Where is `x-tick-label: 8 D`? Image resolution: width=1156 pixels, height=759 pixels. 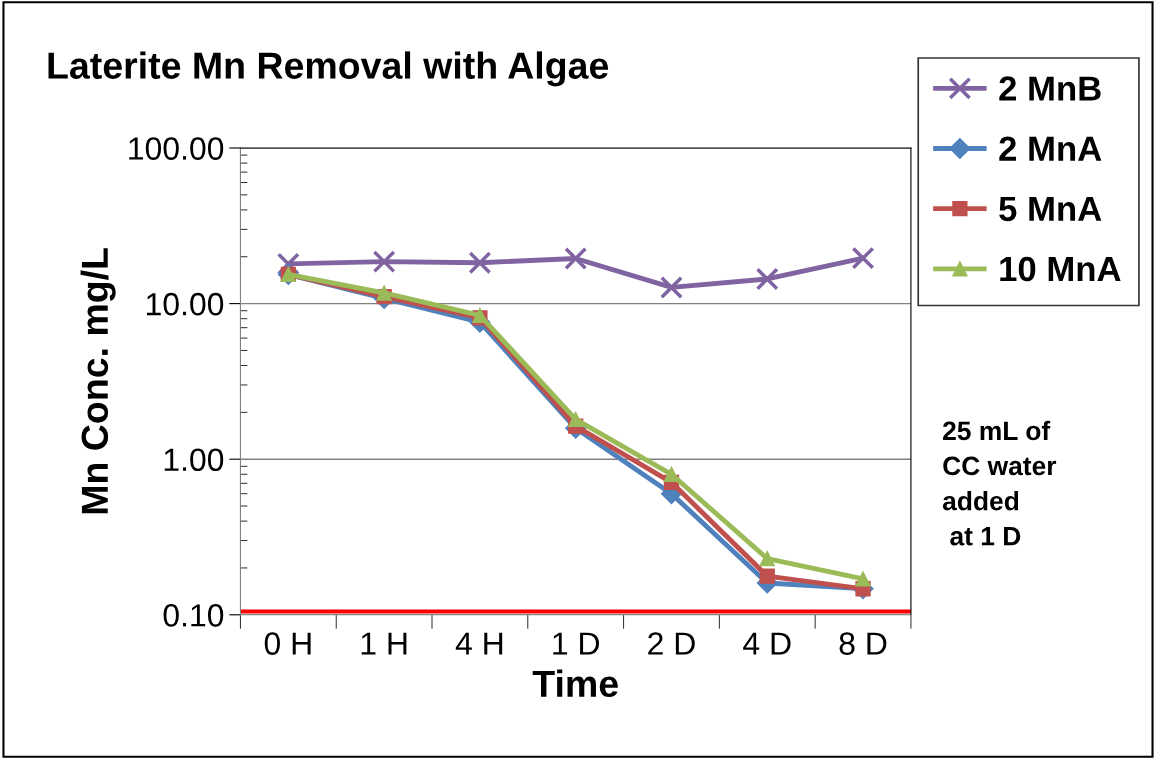
x-tick-label: 8 D is located at coordinates (863, 643).